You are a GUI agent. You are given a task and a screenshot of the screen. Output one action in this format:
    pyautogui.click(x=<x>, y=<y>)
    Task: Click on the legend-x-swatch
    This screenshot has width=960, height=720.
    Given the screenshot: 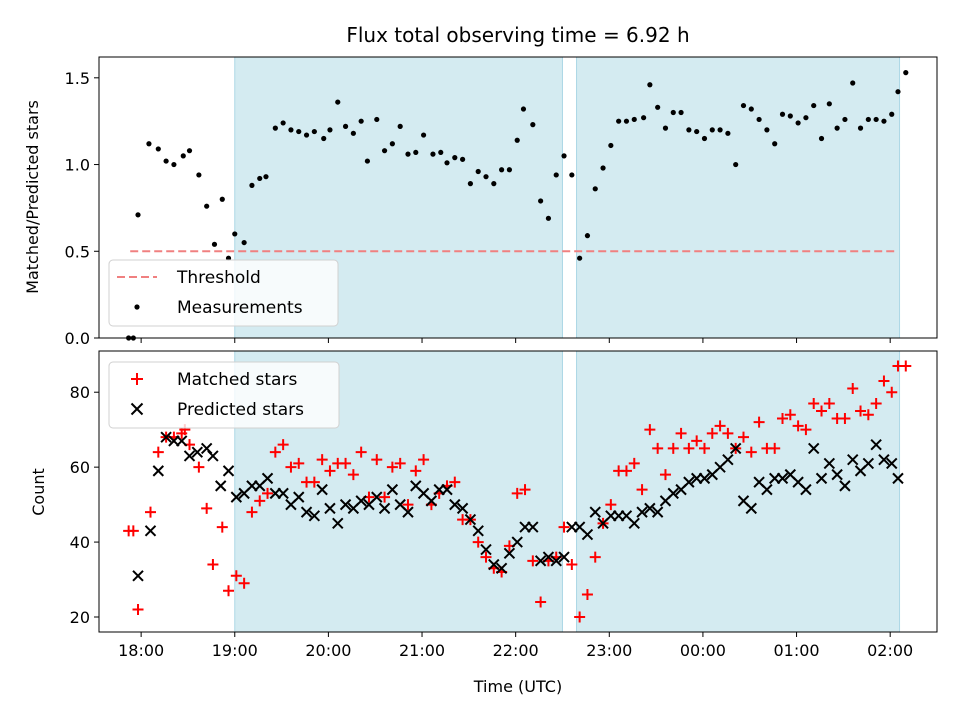 What is the action you would take?
    pyautogui.click(x=137, y=409)
    